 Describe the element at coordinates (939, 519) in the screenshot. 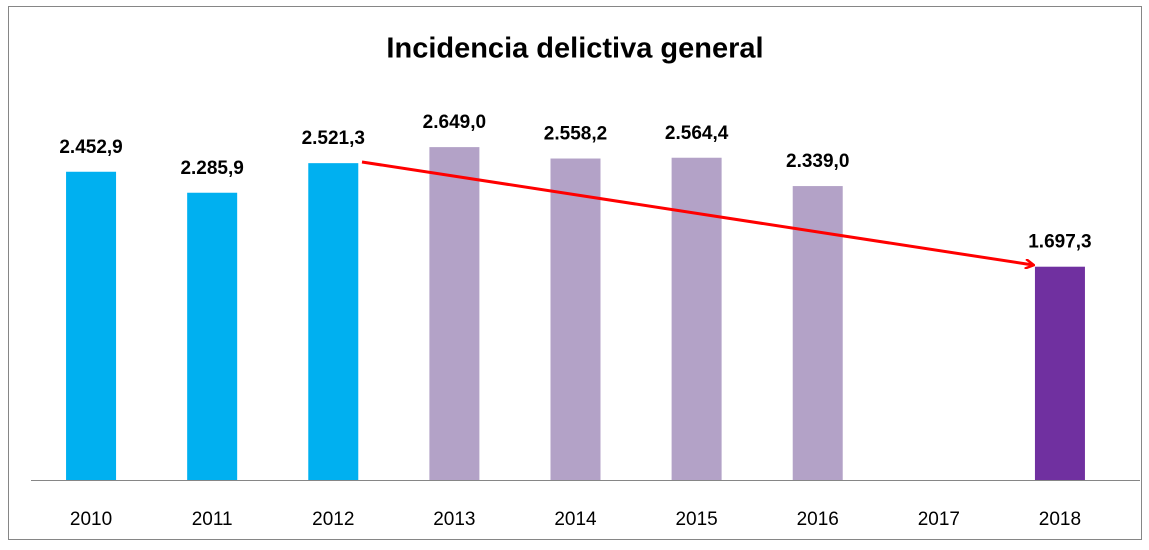

I see `x-tick-label: 2017` at that location.